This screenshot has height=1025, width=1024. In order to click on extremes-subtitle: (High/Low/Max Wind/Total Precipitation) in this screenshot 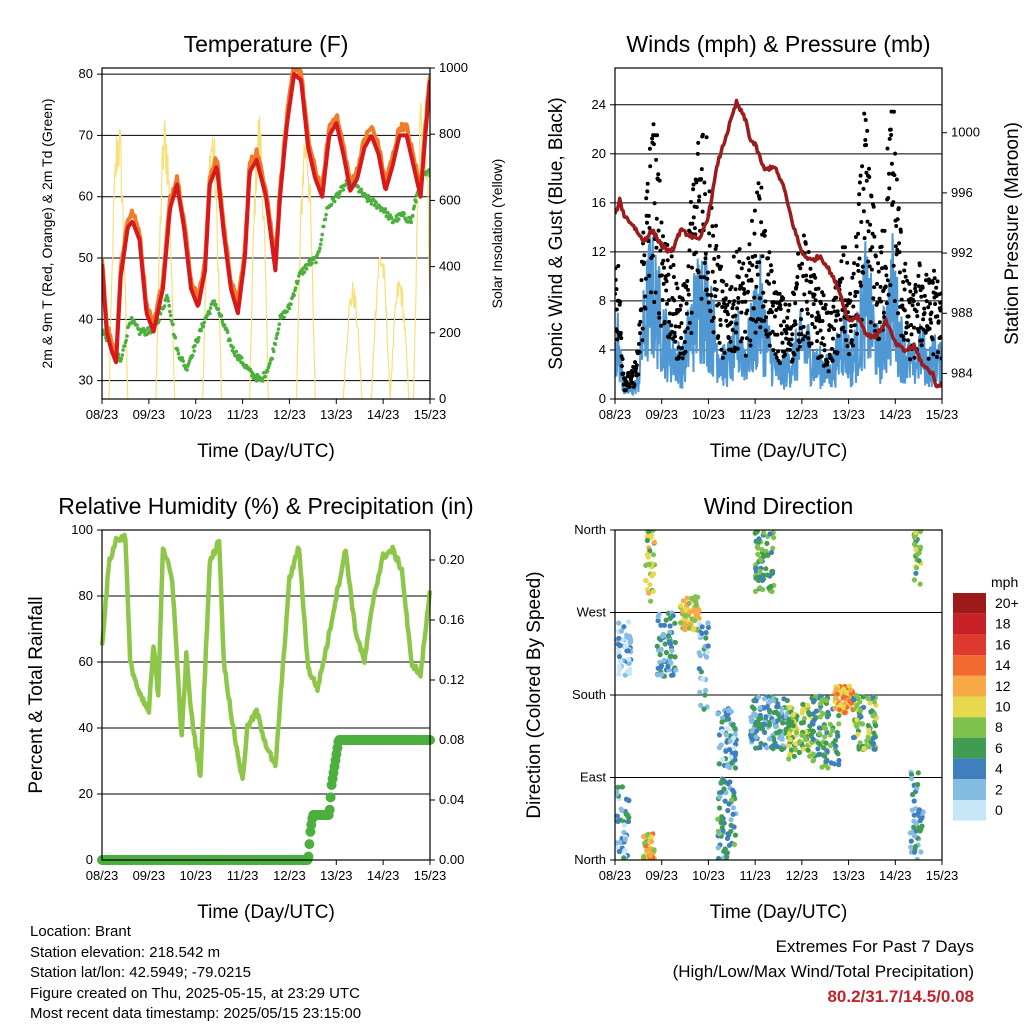, I will do `click(823, 971)`.